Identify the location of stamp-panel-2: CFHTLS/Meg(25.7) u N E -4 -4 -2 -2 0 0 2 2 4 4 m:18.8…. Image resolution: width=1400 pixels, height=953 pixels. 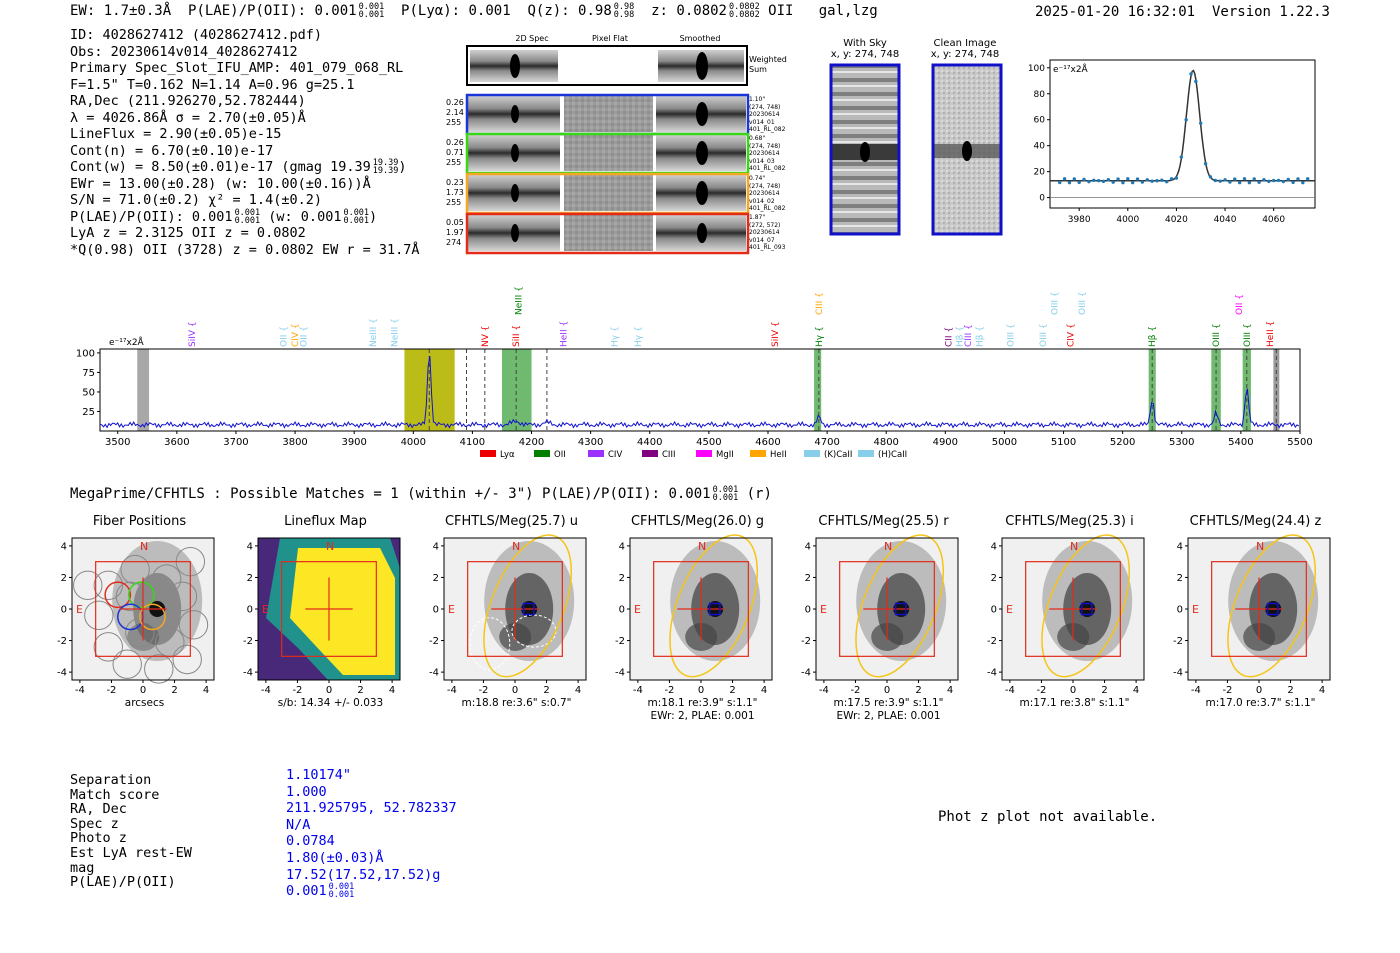
(511, 617).